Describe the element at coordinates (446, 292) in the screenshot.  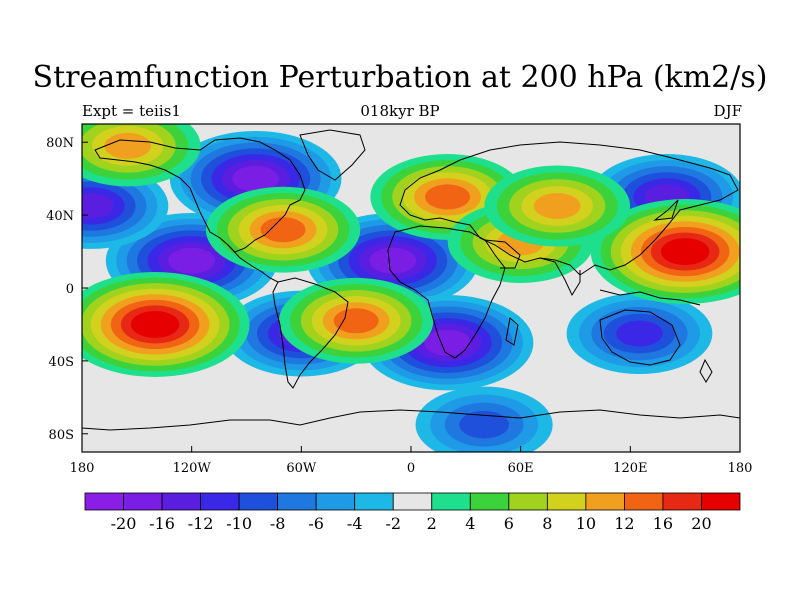
I see `coast-africa` at that location.